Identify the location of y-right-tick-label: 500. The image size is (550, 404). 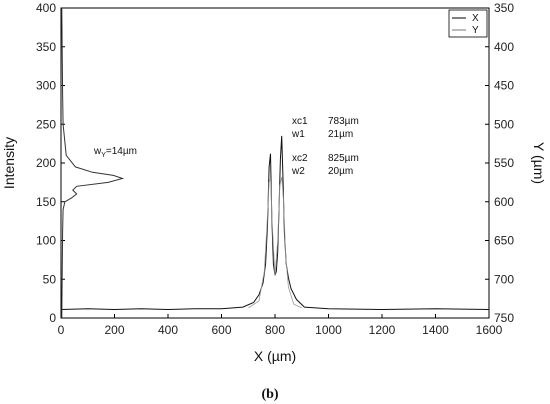
(504, 124).